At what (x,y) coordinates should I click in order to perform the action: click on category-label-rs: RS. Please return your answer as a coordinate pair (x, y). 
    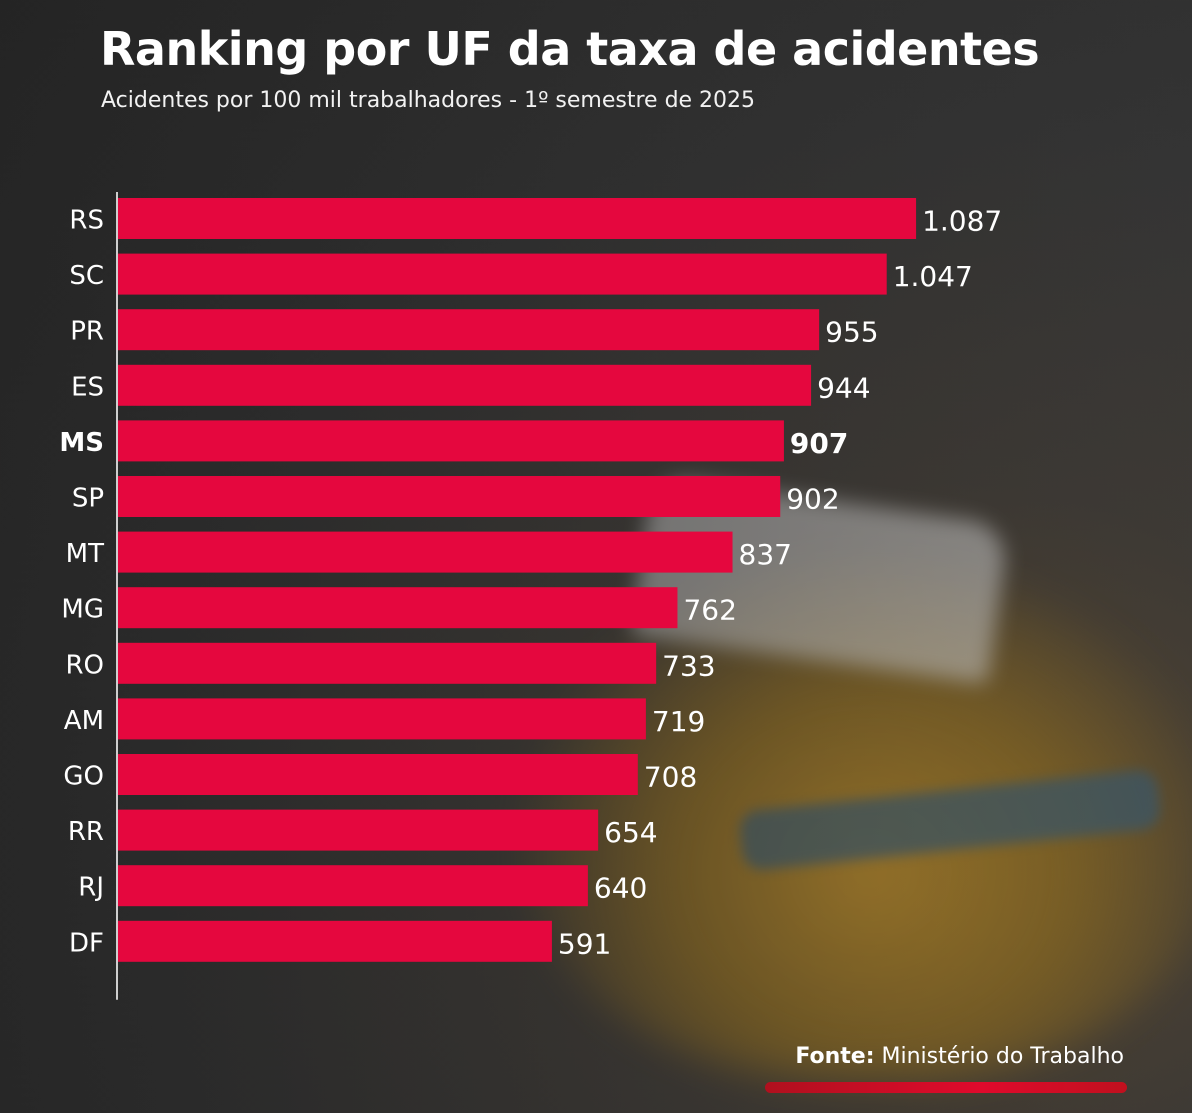
    Looking at the image, I should click on (86, 221).